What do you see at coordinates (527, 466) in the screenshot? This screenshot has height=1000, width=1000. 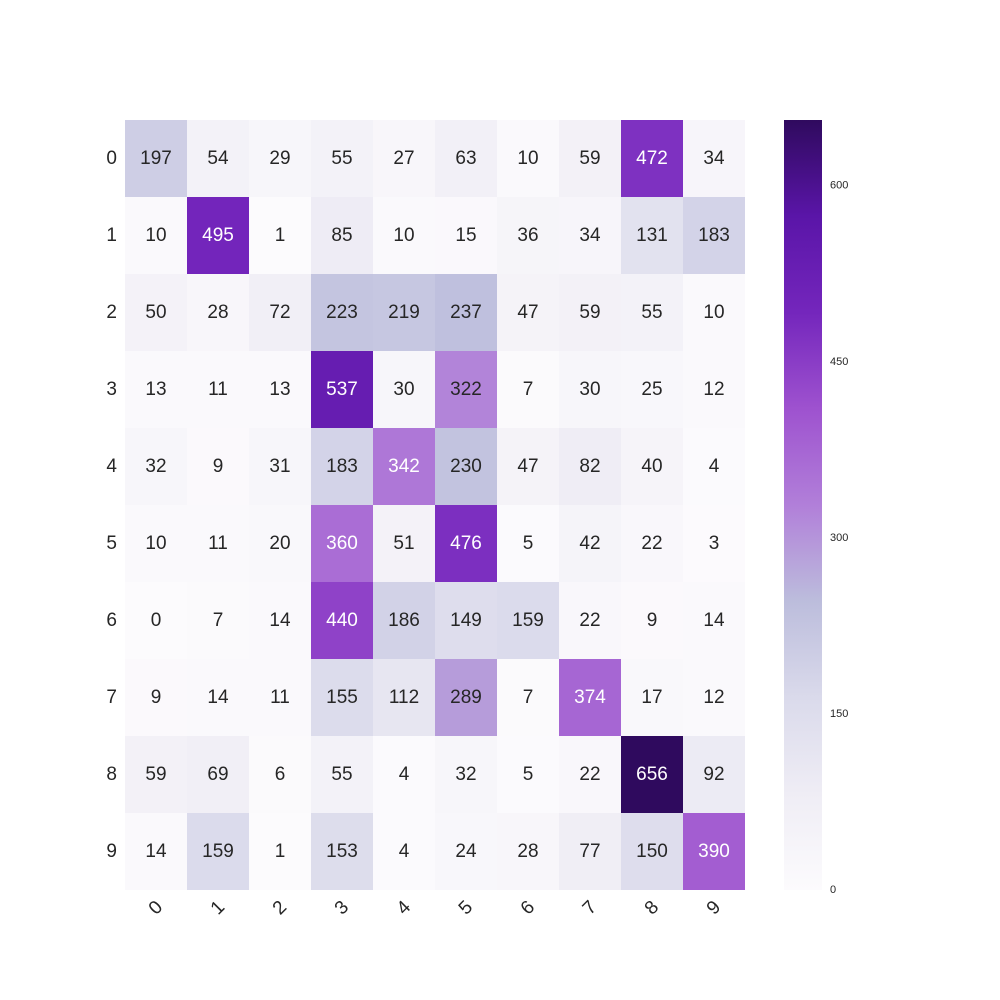 I see `heatmap-cell-value: 47` at bounding box center [527, 466].